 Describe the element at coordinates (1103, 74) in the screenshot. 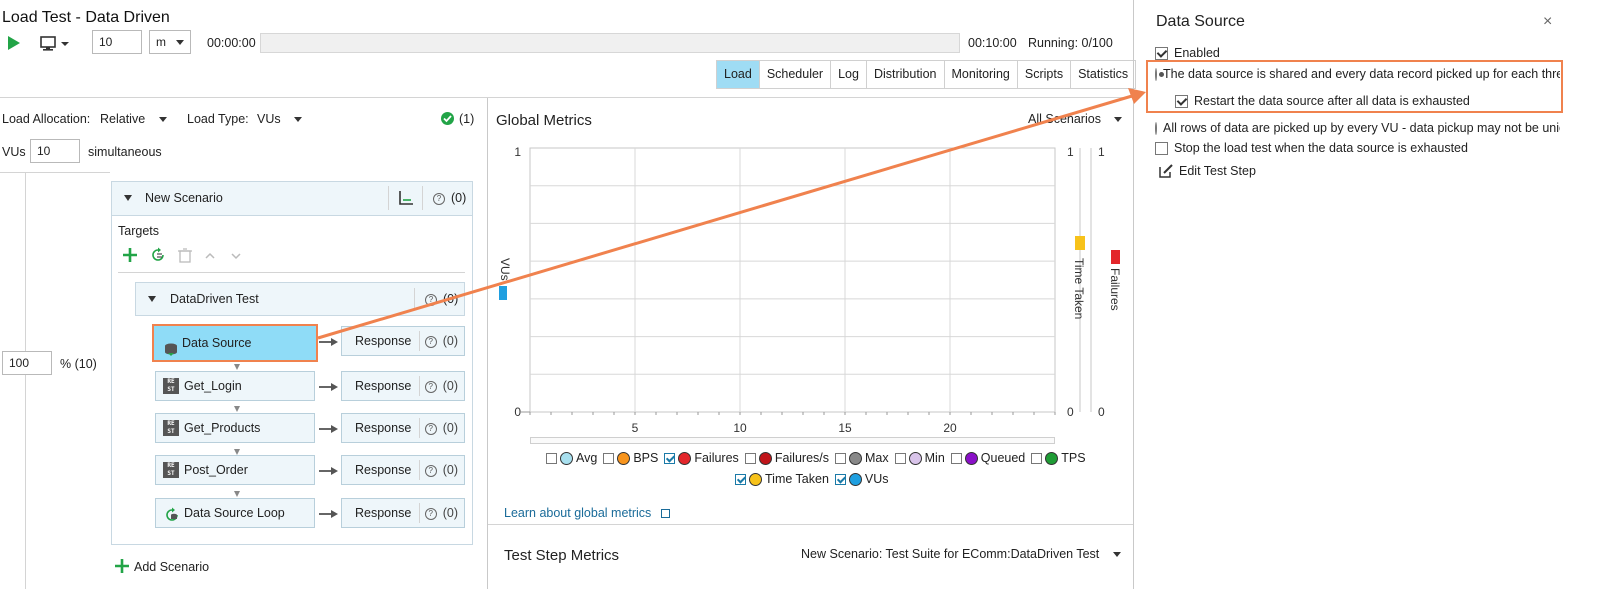

I see `tab-statistics: Statistics` at that location.